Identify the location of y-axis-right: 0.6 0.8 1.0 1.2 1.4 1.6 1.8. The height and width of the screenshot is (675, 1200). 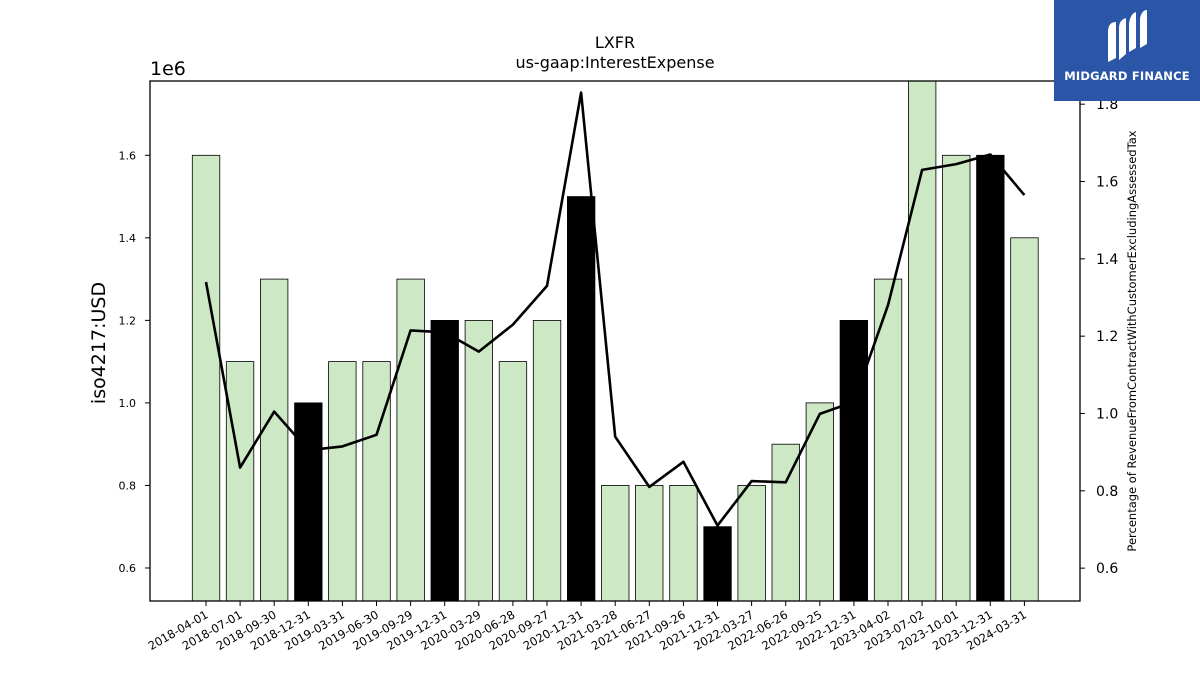
(1099, 337).